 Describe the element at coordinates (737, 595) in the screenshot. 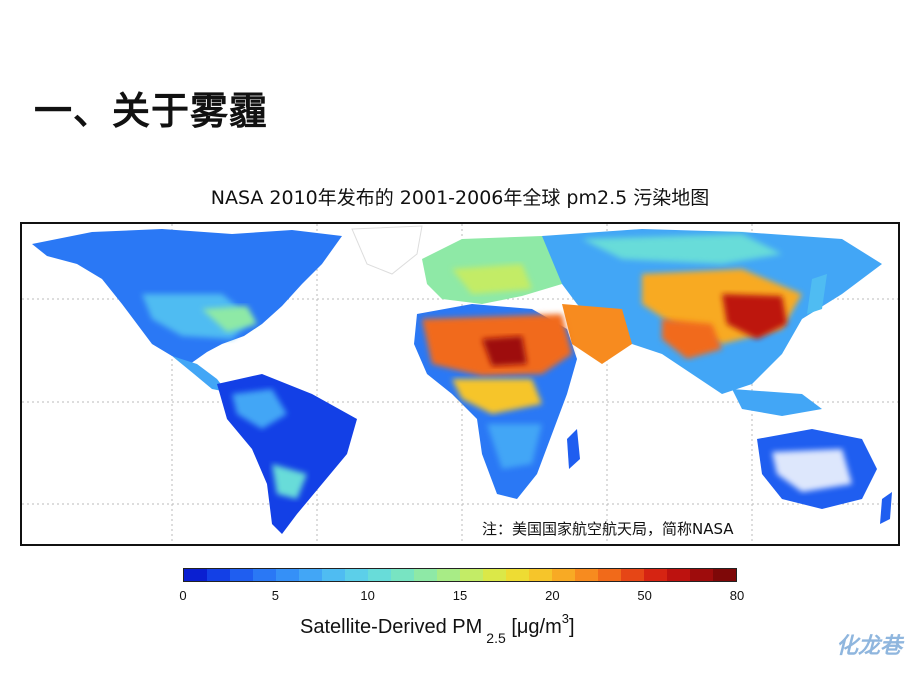

I see `colorbar-tick-label: 80` at that location.